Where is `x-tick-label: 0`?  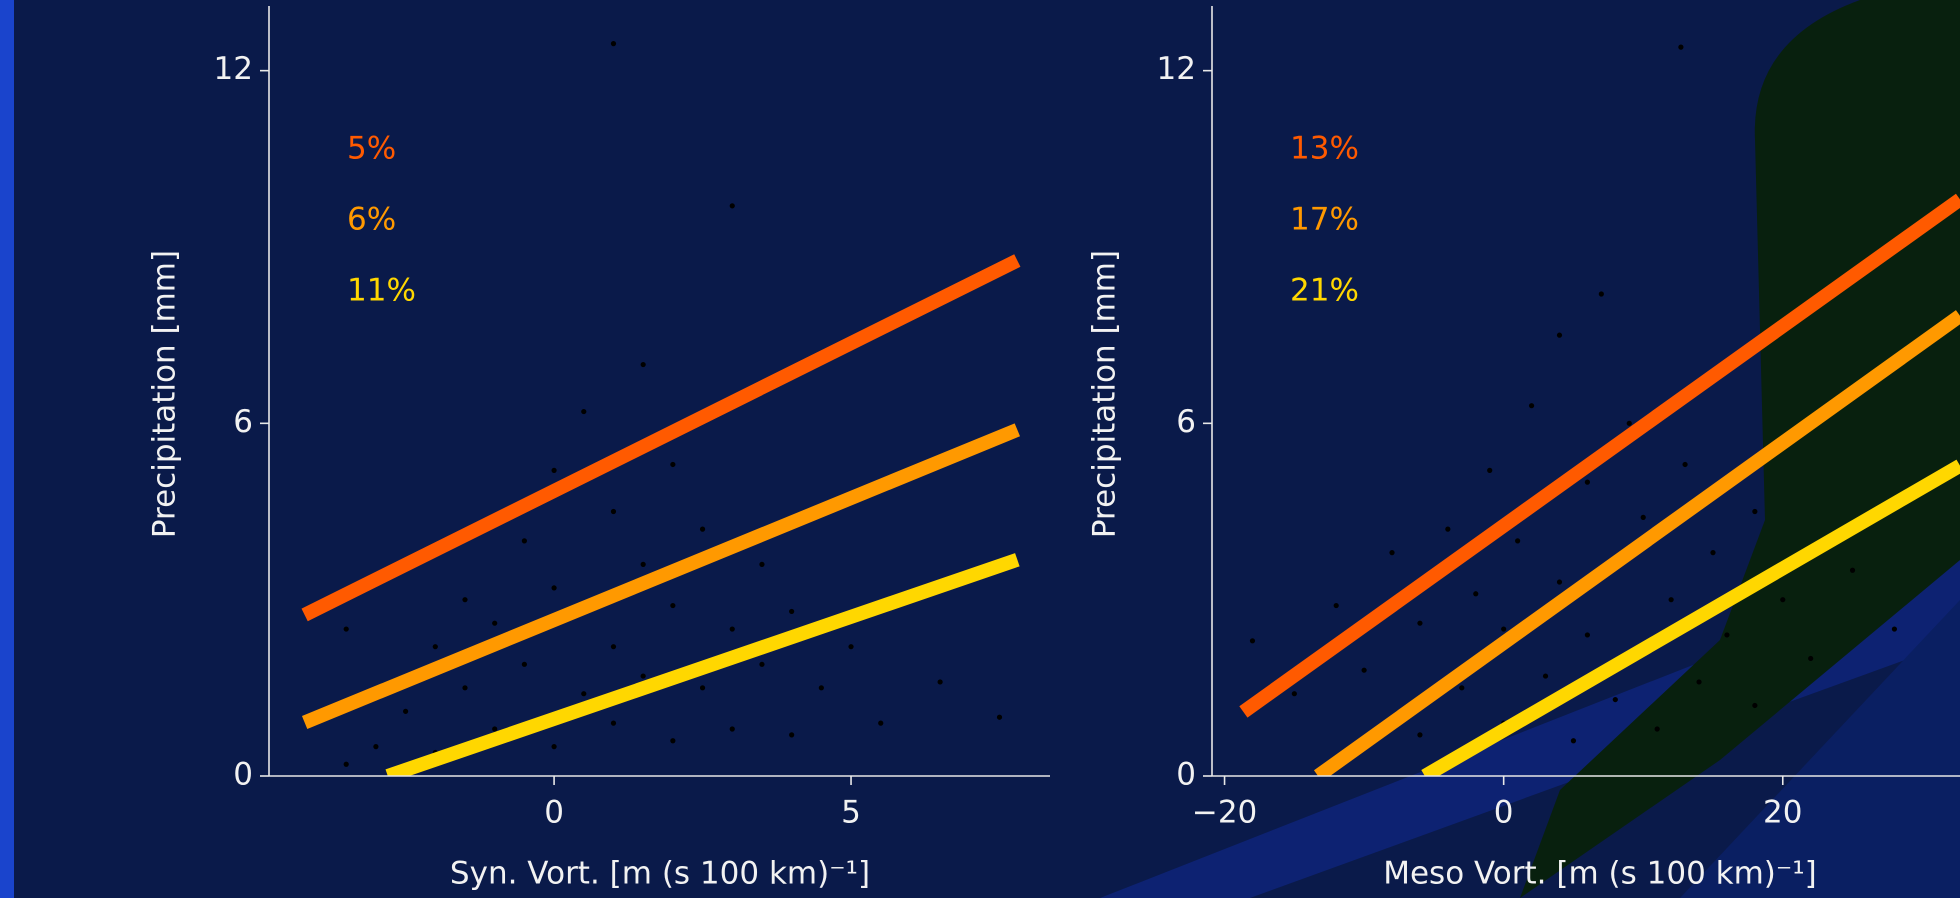
x-tick-label: 0 is located at coordinates (554, 813).